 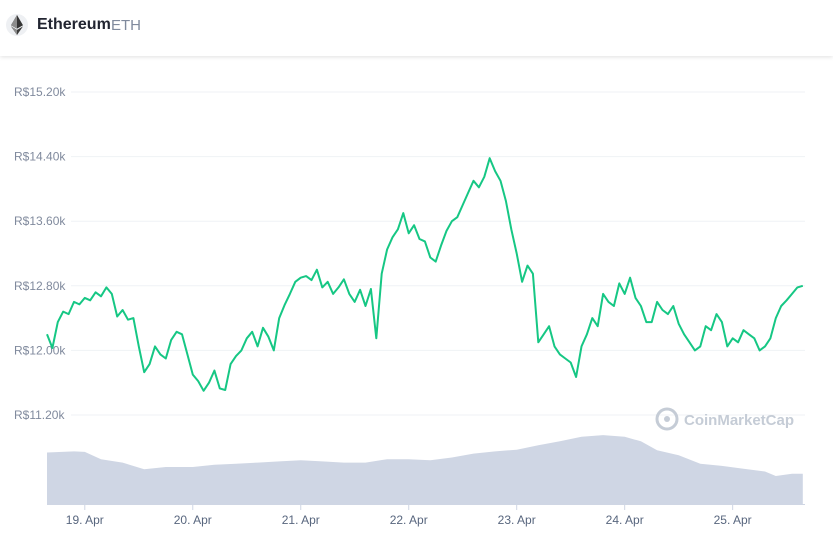 I want to click on watermark-text: CoinMarketCap, so click(x=739, y=420).